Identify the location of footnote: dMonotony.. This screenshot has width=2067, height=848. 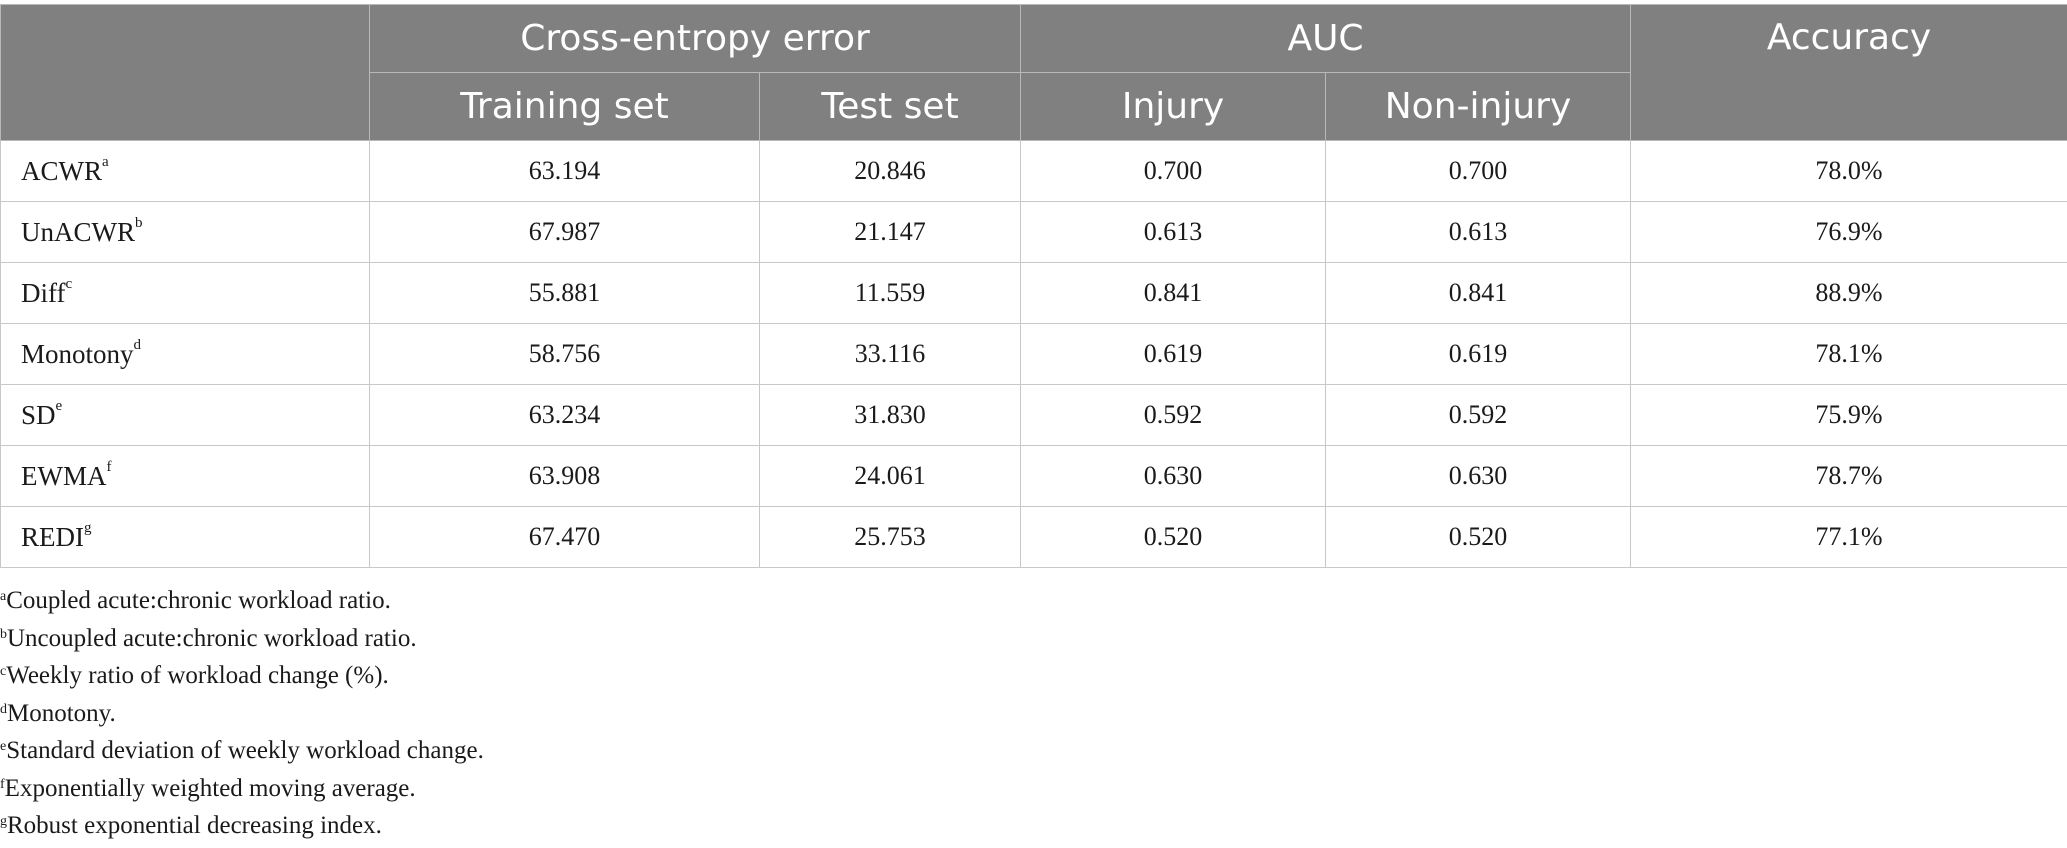
(242, 714).